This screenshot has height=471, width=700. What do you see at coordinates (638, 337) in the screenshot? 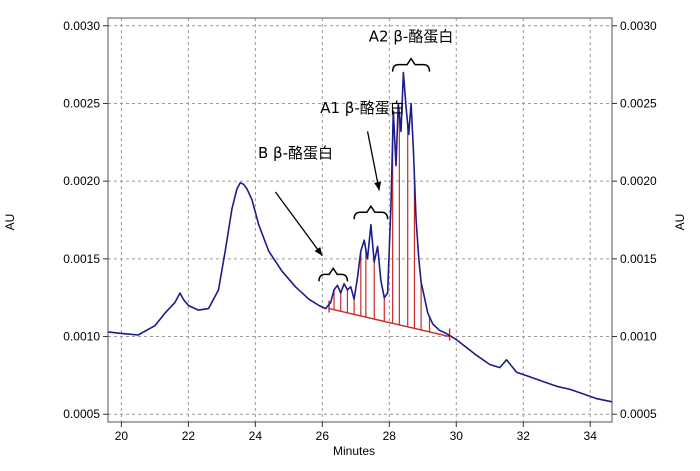
I see `right-y-tick-label: 0.0010` at bounding box center [638, 337].